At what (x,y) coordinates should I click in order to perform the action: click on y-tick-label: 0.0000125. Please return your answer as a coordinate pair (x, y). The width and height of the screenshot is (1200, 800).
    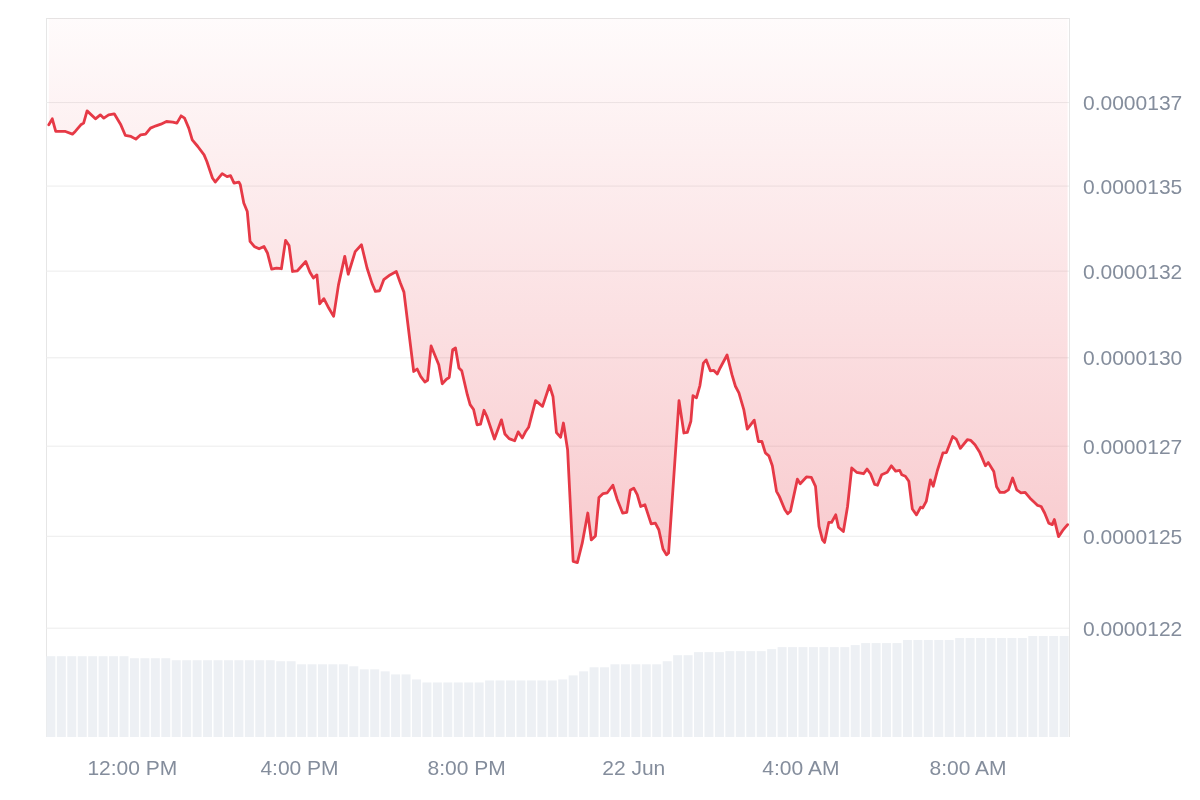
    Looking at the image, I should click on (1133, 536).